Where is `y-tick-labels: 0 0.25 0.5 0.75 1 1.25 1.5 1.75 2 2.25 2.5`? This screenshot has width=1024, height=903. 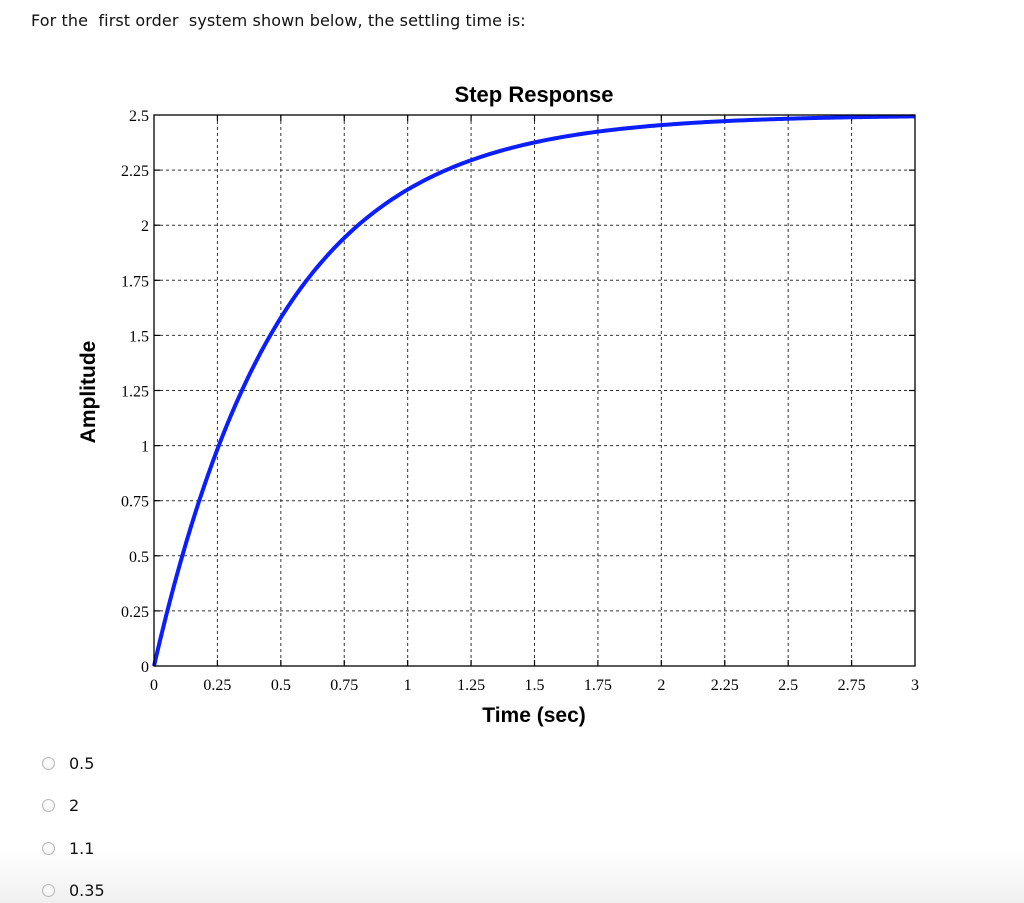
y-tick-labels: 0 0.25 0.5 0.75 1 1.25 1.5 1.75 2 2.25 2.5 is located at coordinates (135, 392).